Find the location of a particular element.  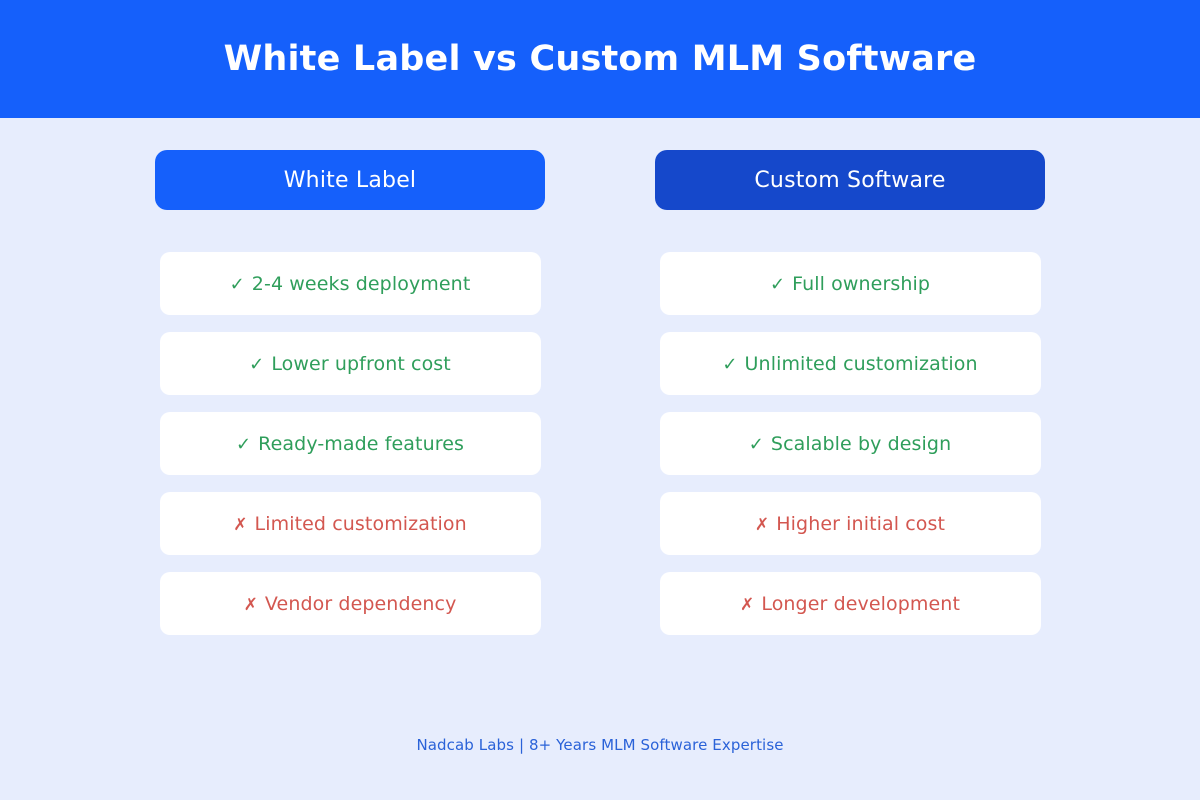

header-banner: White Label vs Custom MLM Software is located at coordinates (600, 59).